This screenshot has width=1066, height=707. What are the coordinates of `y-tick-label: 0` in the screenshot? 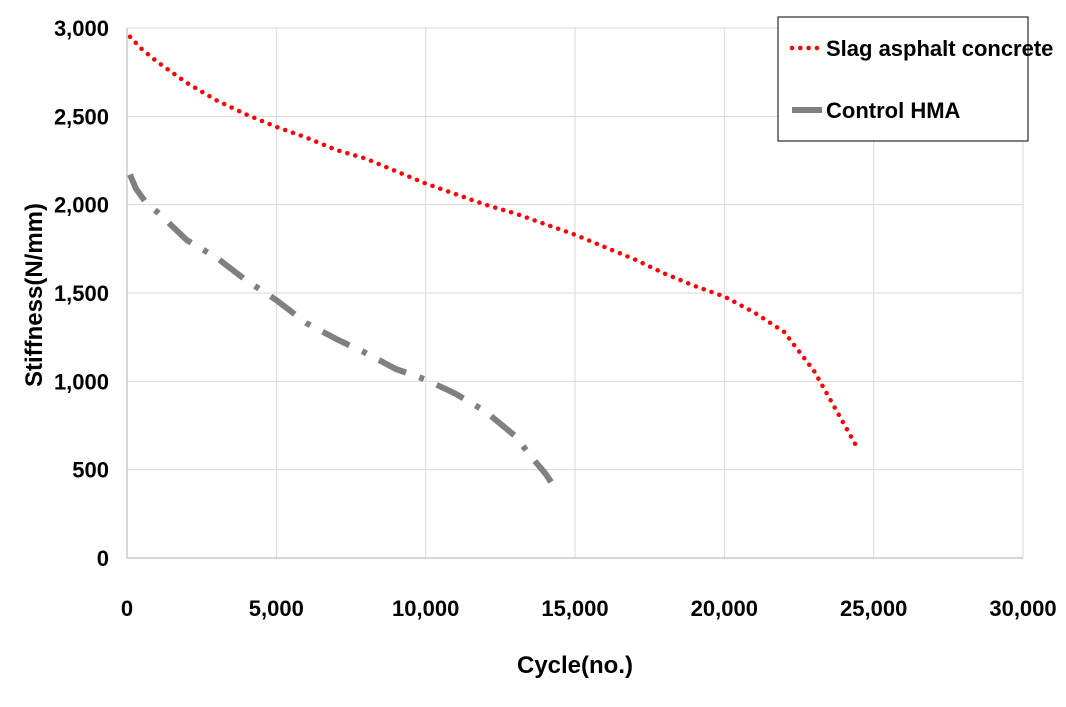 It's located at (103, 558).